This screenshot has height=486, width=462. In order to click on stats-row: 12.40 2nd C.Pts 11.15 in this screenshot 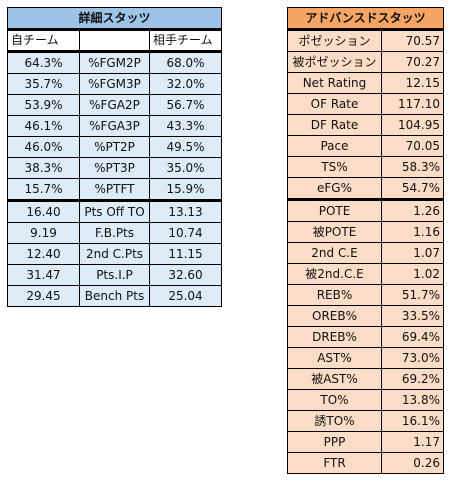, I will do `click(115, 254)`.